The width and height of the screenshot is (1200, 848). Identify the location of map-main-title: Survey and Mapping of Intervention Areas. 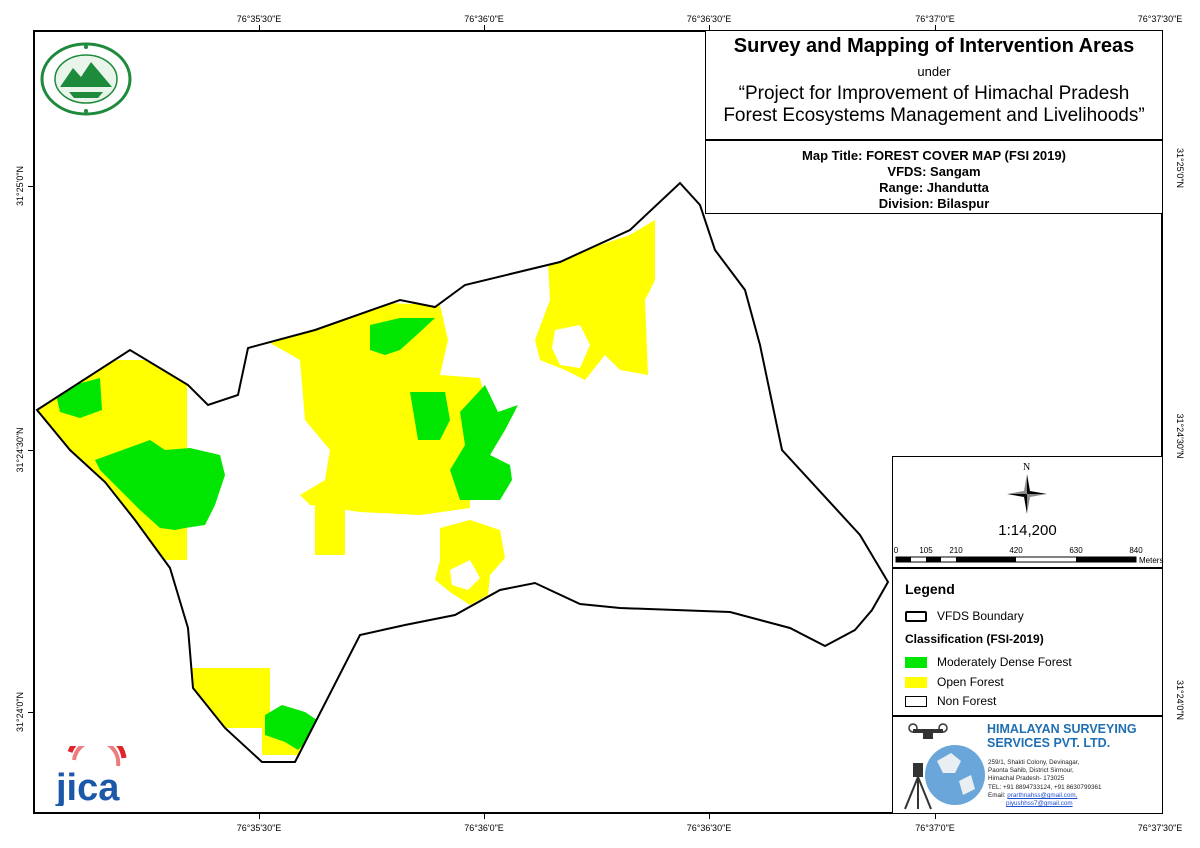
(934, 46).